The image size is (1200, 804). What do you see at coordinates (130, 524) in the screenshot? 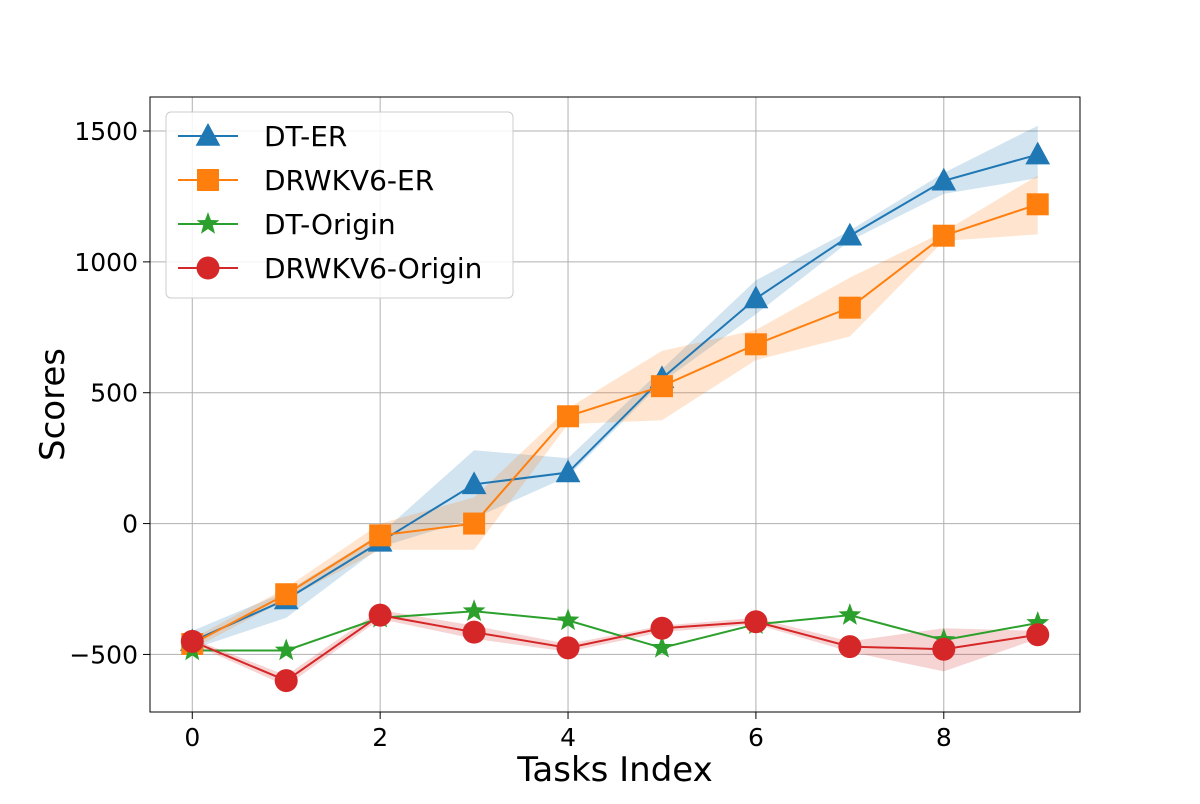
I see `y-tick-label: 0` at bounding box center [130, 524].